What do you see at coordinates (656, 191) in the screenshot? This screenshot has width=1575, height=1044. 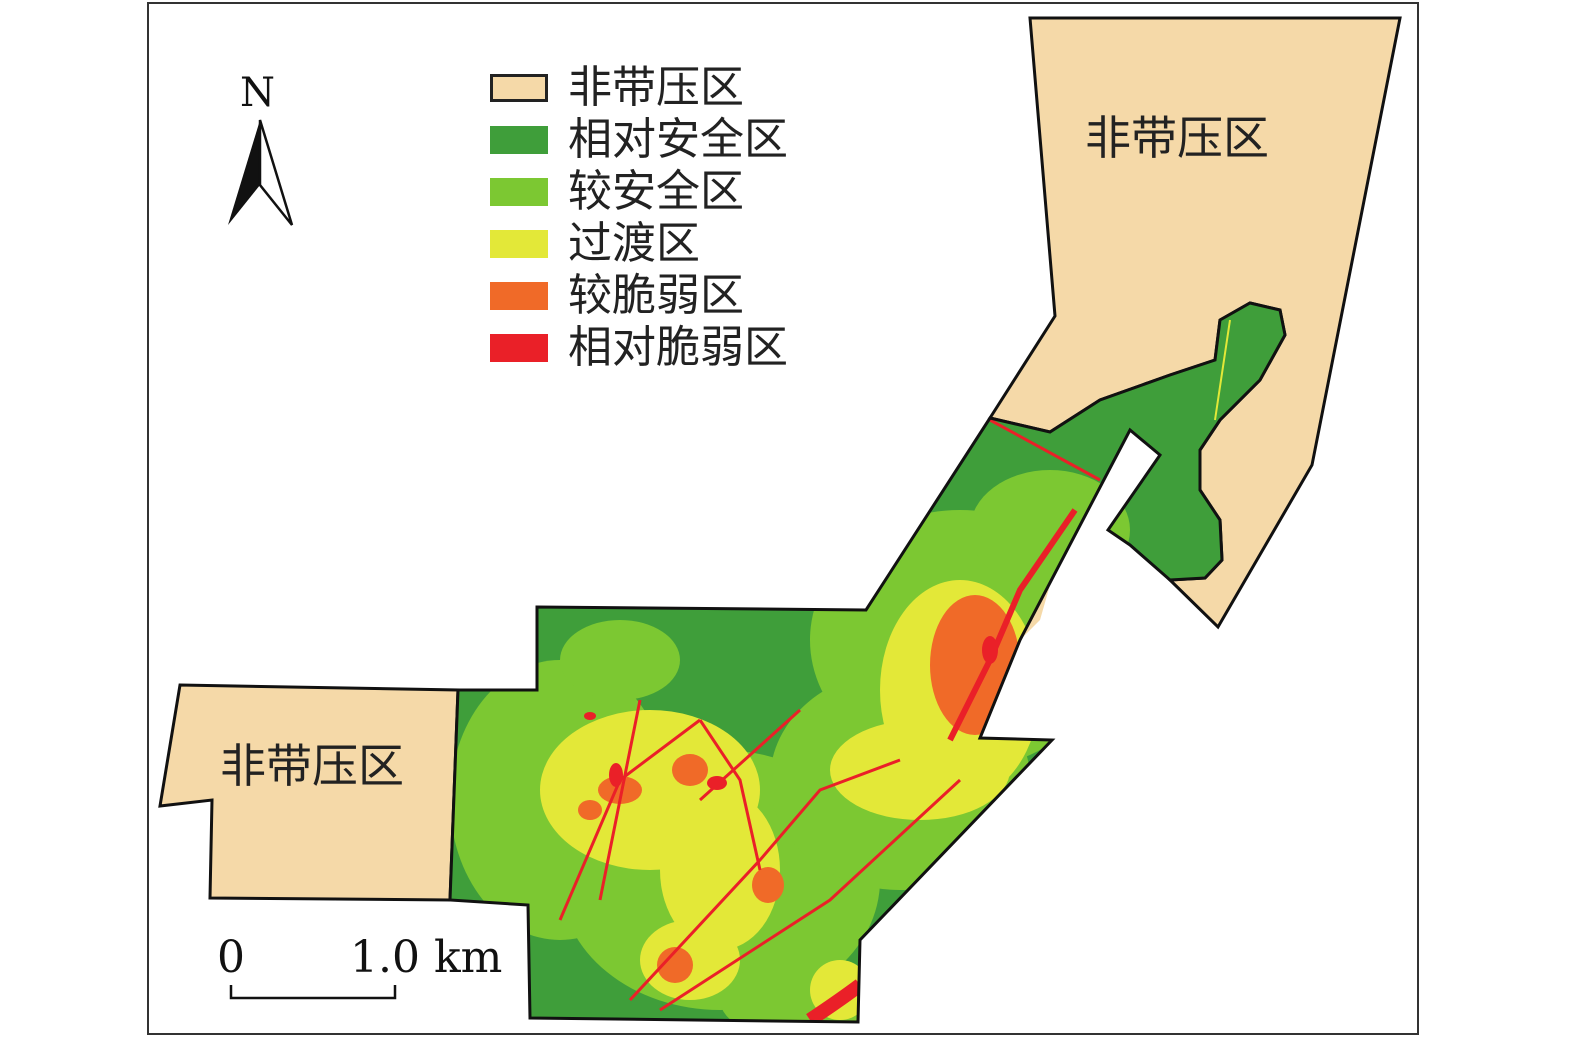 I see `legend-label: 较安全区` at bounding box center [656, 191].